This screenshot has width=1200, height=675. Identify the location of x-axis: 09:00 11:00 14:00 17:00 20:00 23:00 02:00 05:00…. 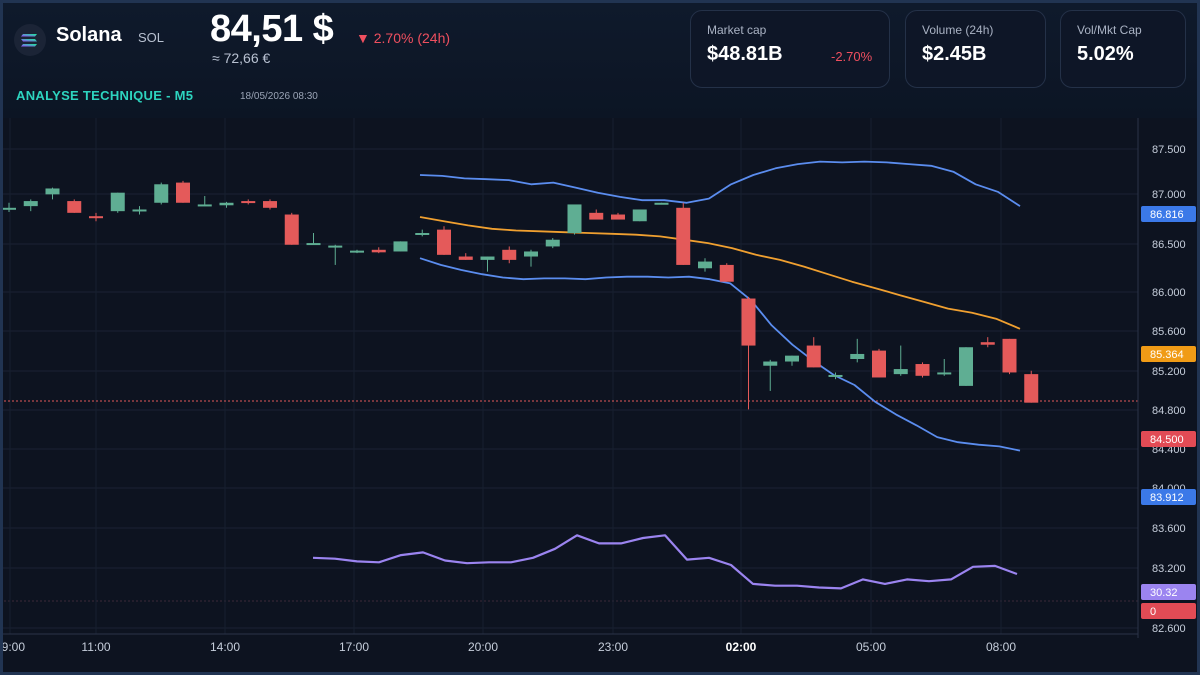
(569, 643).